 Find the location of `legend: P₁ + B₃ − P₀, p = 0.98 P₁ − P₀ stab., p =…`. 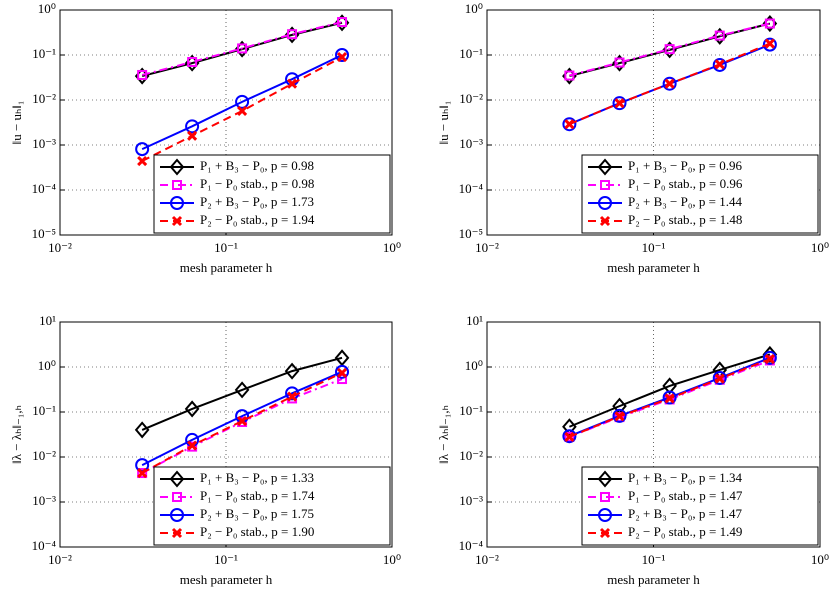

legend: P₁ + B₃ − P₀, p = 0.98 P₁ − P₀ stab., p =… is located at coordinates (272, 194).